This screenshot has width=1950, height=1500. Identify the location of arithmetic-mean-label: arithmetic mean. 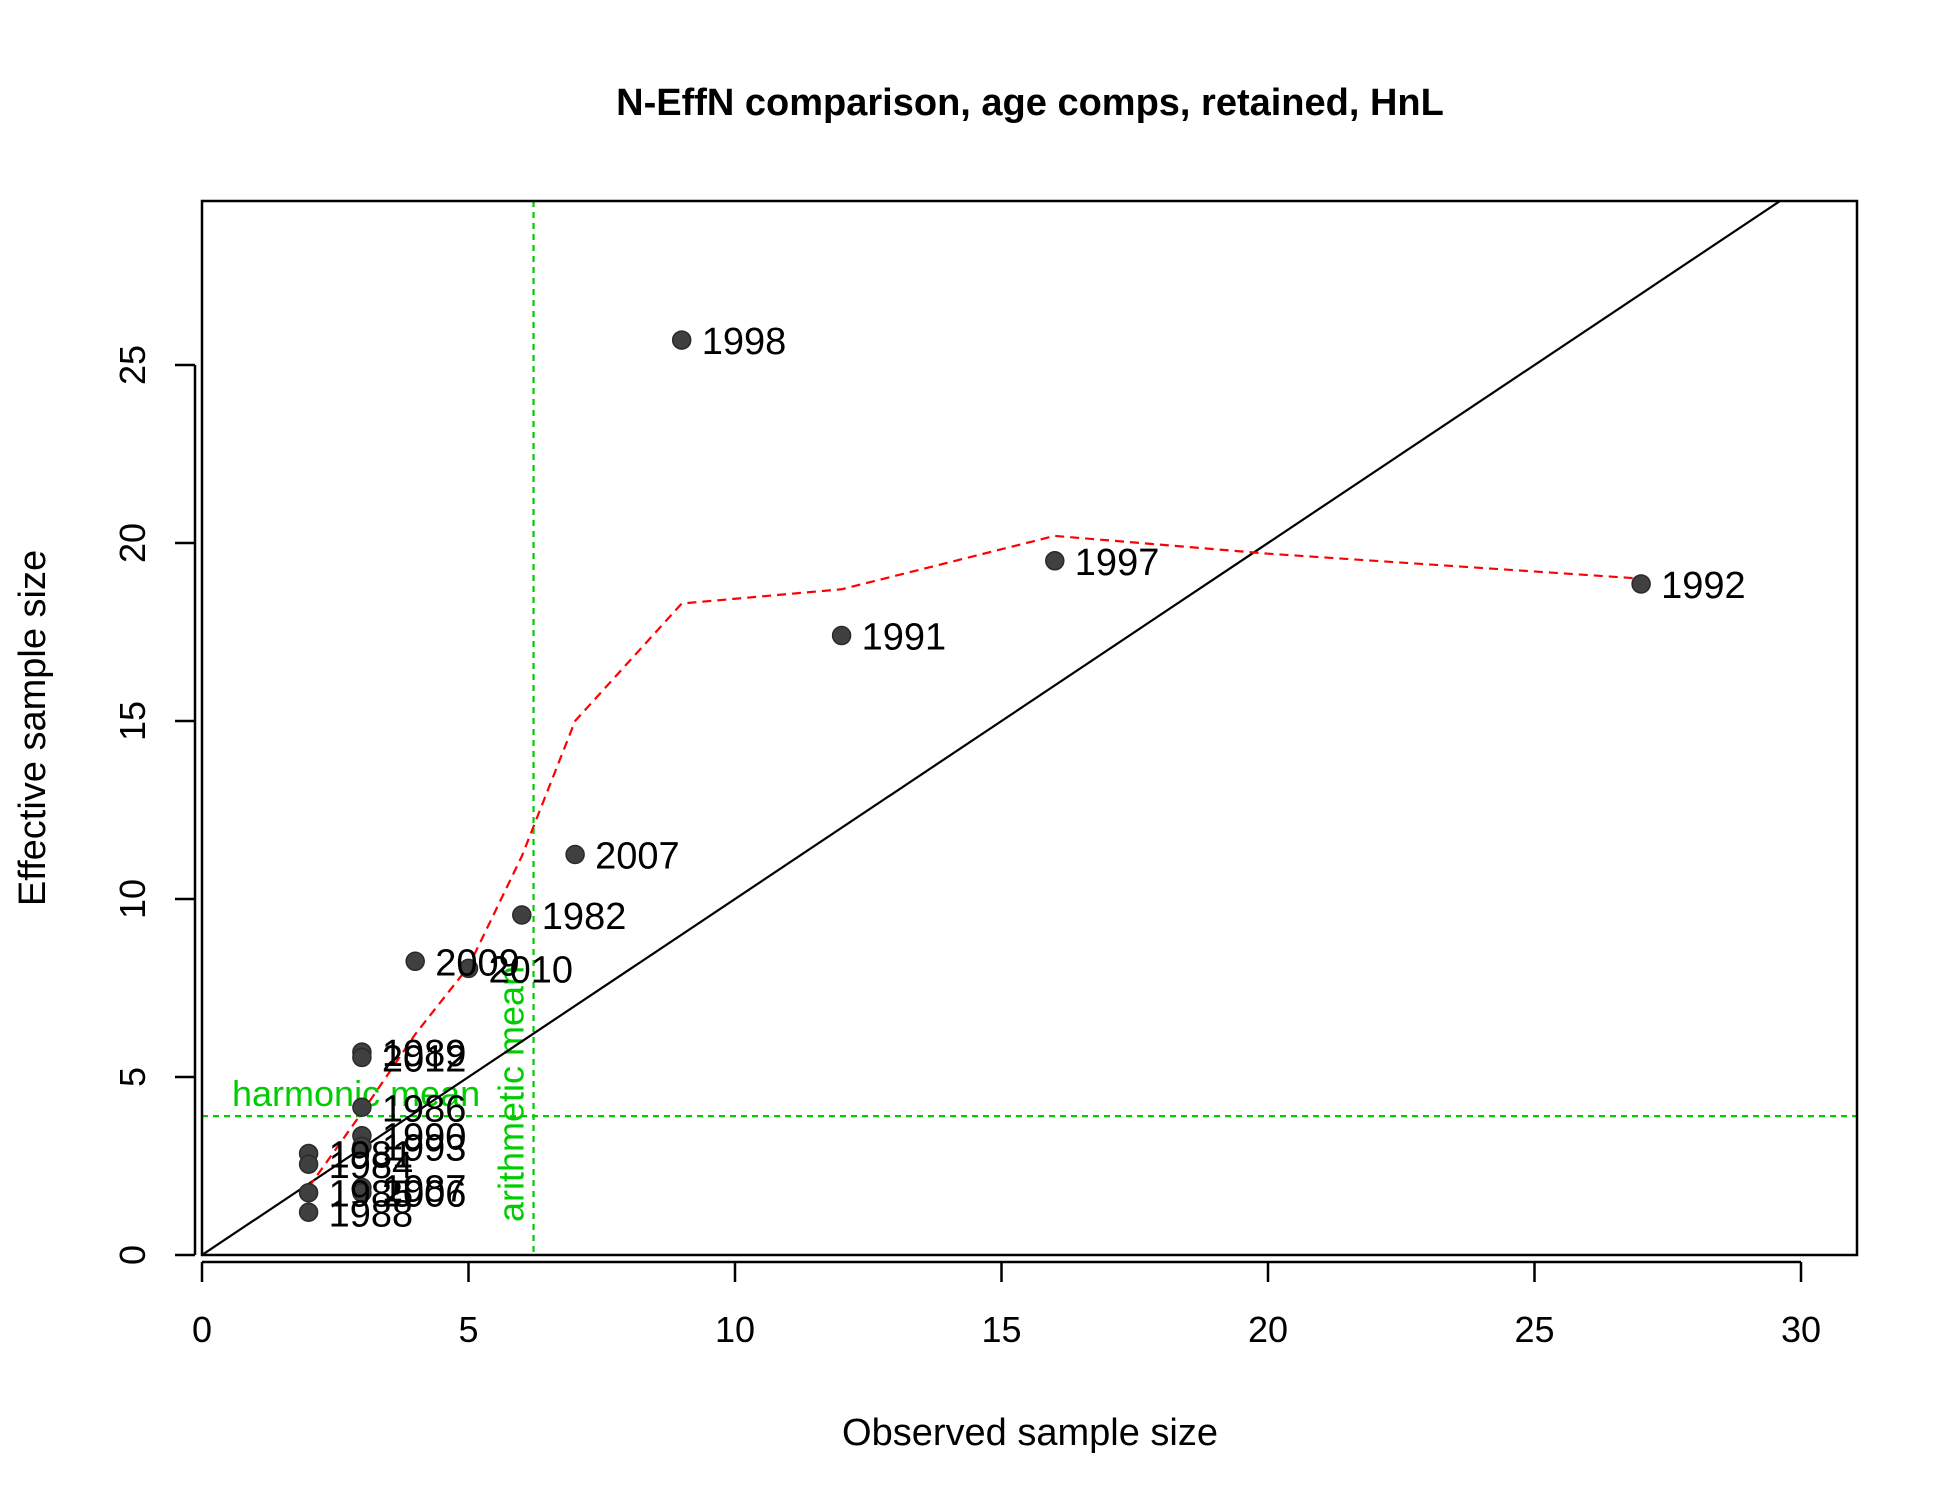
(511, 1094).